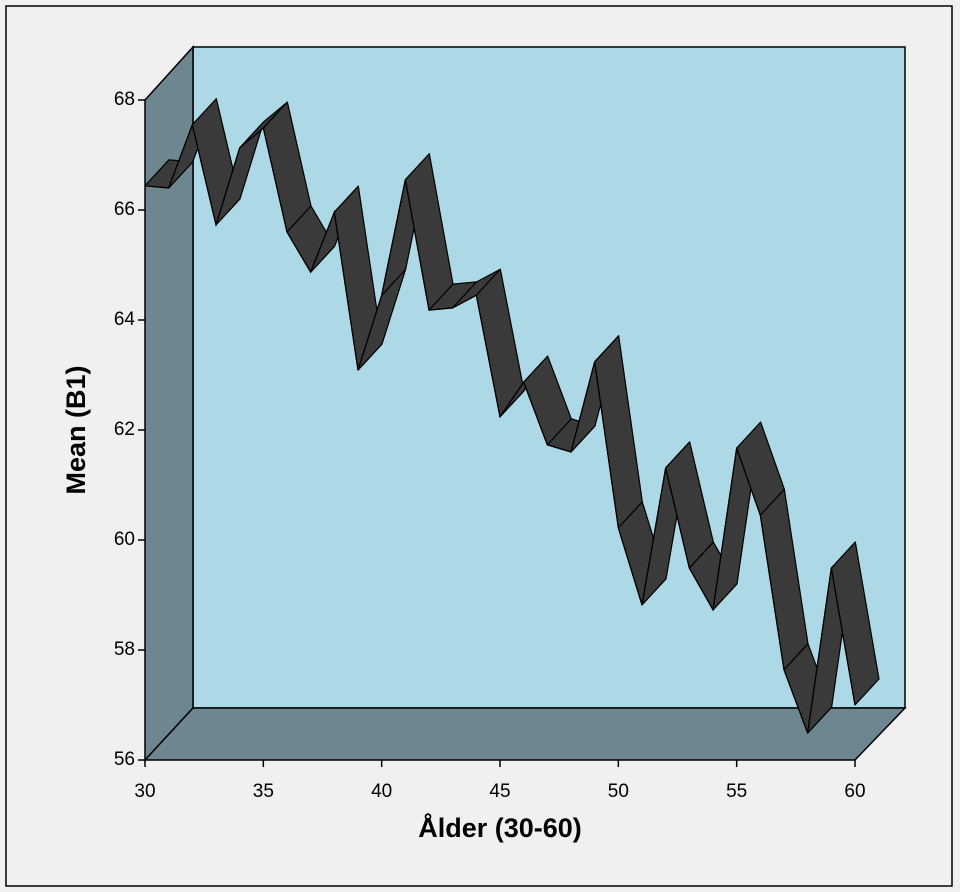  I want to click on y-tick-label: 68, so click(124, 99).